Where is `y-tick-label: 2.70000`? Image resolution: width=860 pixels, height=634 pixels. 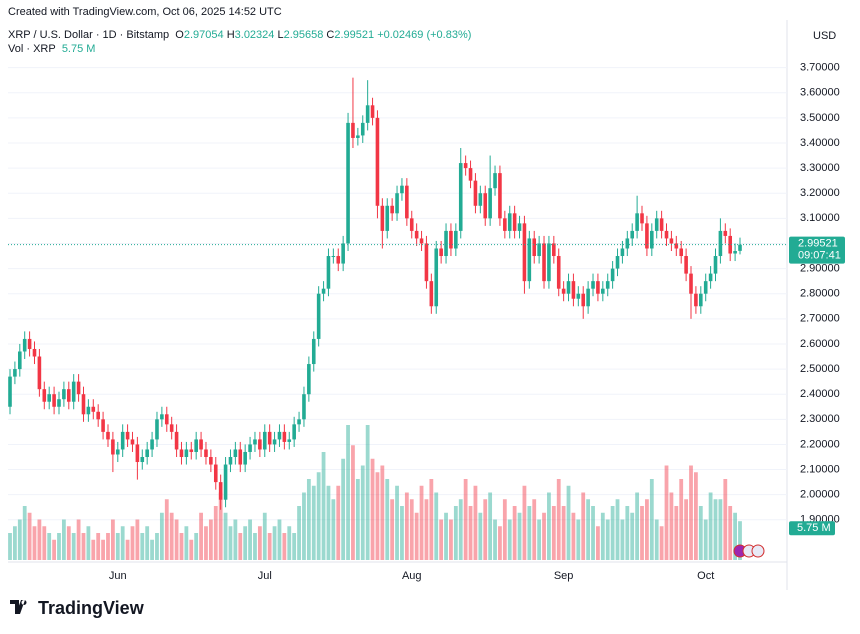
y-tick-label: 2.70000 is located at coordinates (820, 319).